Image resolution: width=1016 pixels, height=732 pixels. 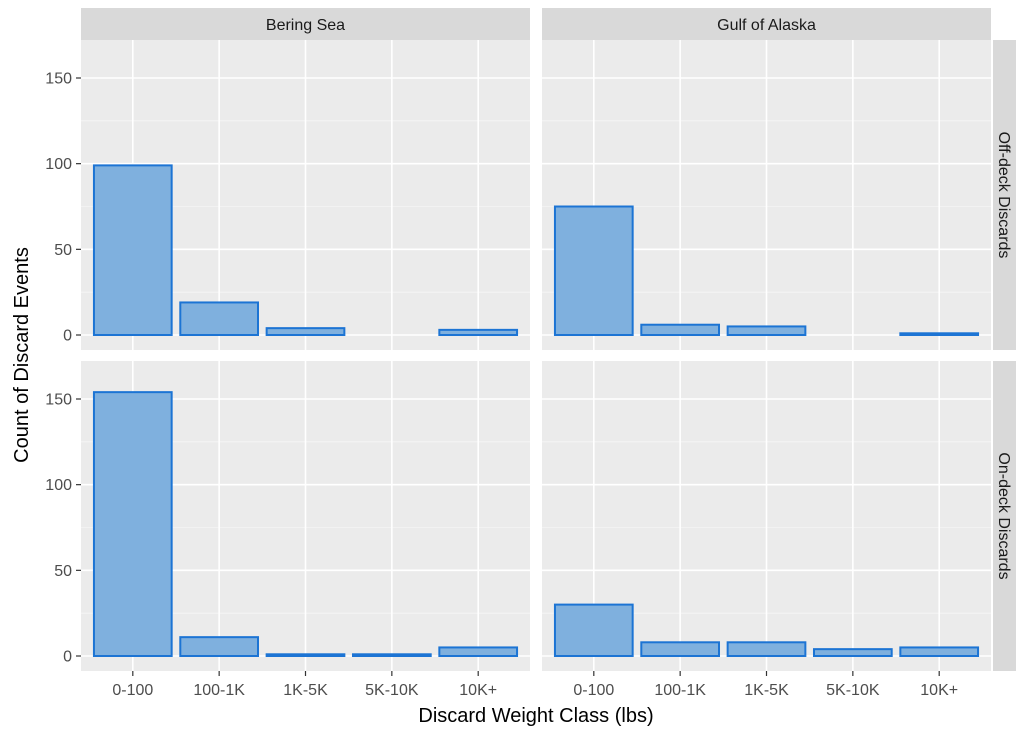 What do you see at coordinates (535, 716) in the screenshot?
I see `x-axis-title: Discard Weight Class (lbs)` at bounding box center [535, 716].